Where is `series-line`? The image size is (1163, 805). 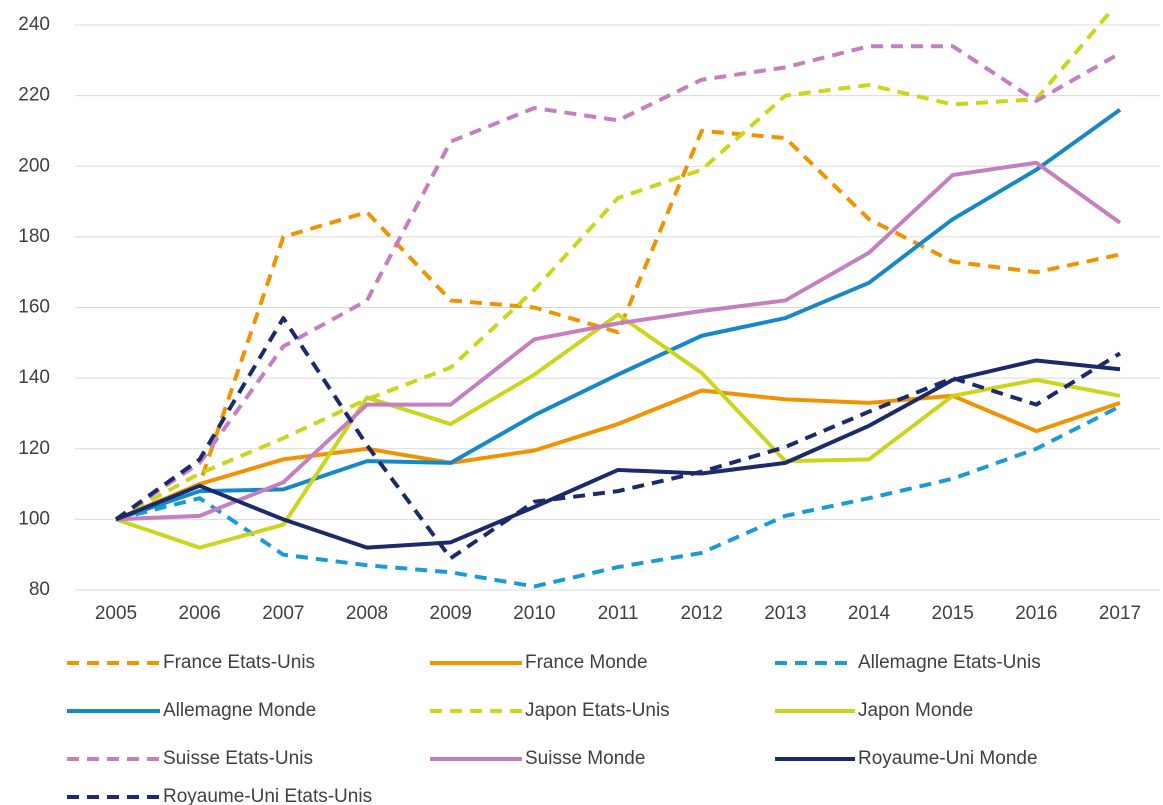 series-line is located at coordinates (618, 455).